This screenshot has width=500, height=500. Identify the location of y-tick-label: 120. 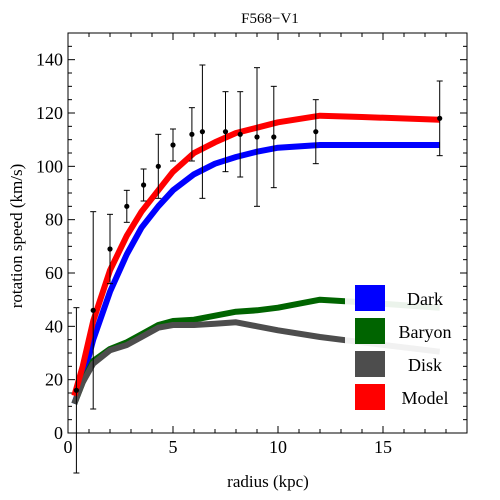
(49, 113).